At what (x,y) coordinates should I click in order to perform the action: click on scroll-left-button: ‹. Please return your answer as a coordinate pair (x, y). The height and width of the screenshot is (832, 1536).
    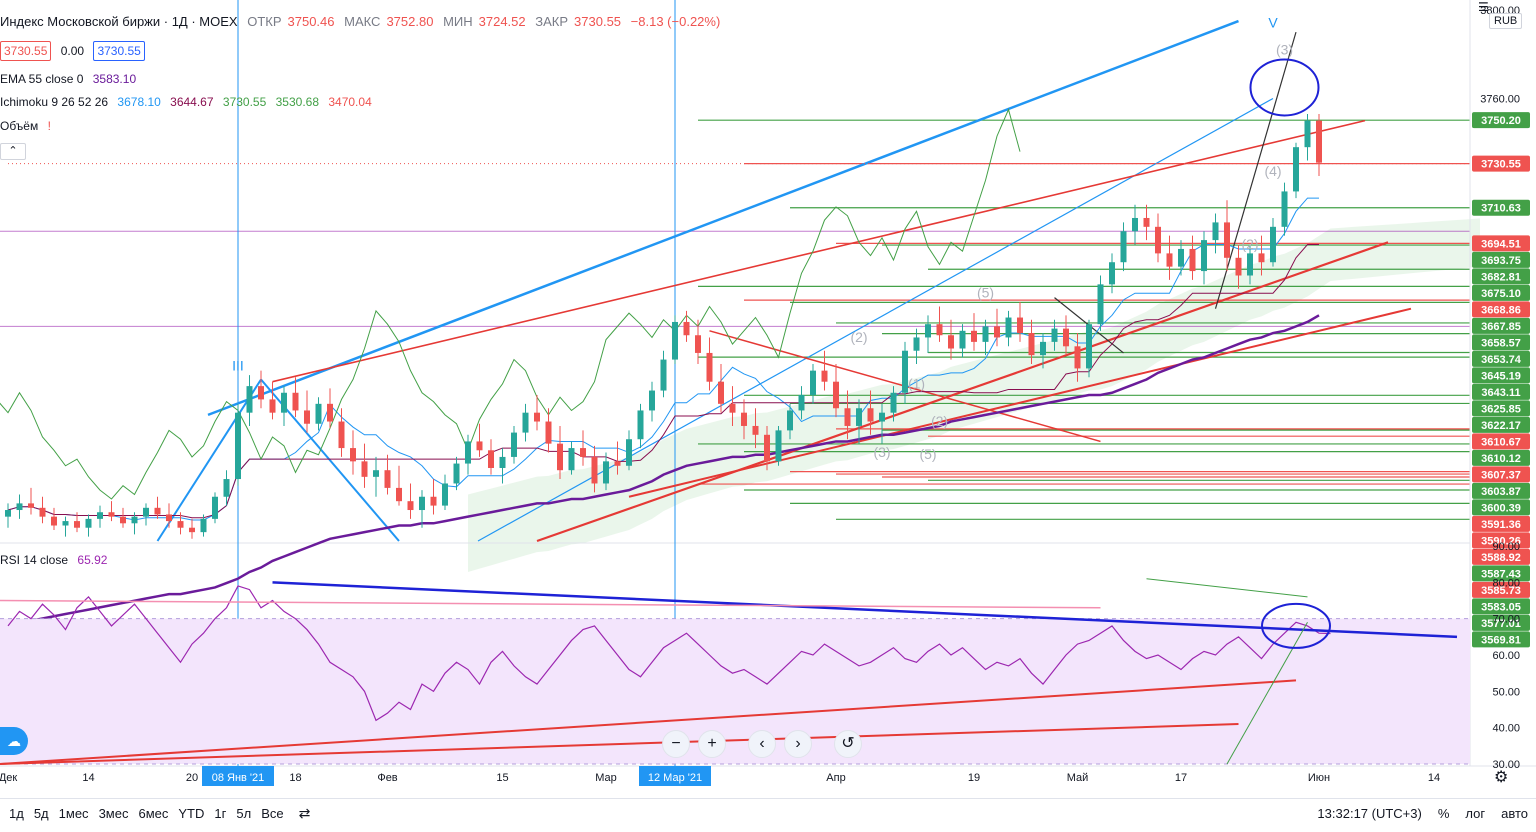
    Looking at the image, I should click on (762, 744).